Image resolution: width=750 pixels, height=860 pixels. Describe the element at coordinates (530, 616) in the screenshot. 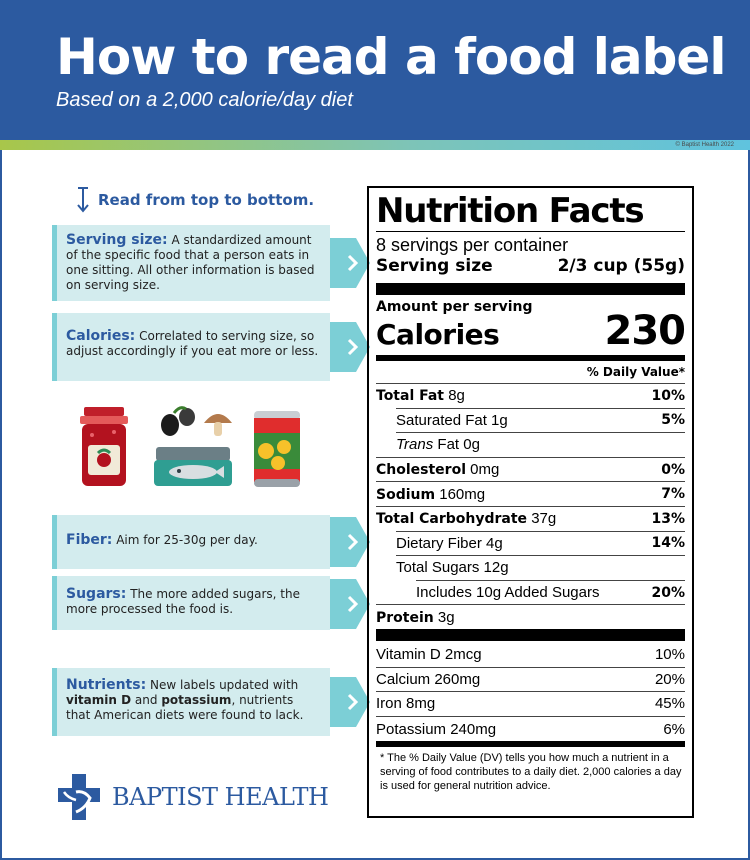

I see `protein-row: Protein 3g` at that location.